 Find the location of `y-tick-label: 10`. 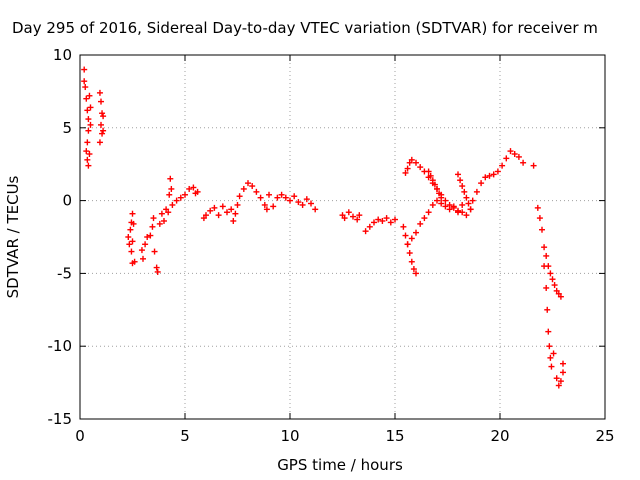

y-tick-label: 10 is located at coordinates (62, 55).